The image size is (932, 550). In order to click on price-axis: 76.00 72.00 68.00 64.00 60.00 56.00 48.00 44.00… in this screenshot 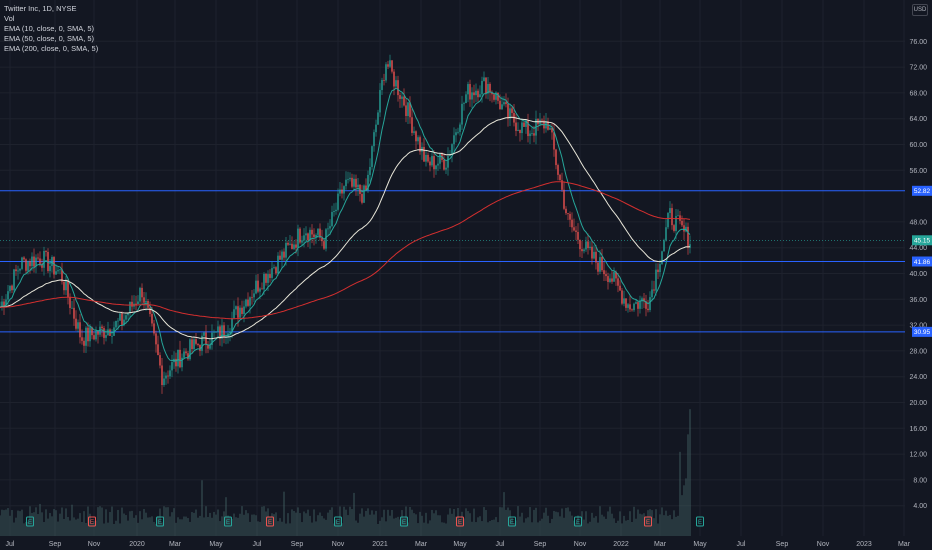, I will do `click(918, 274)`.